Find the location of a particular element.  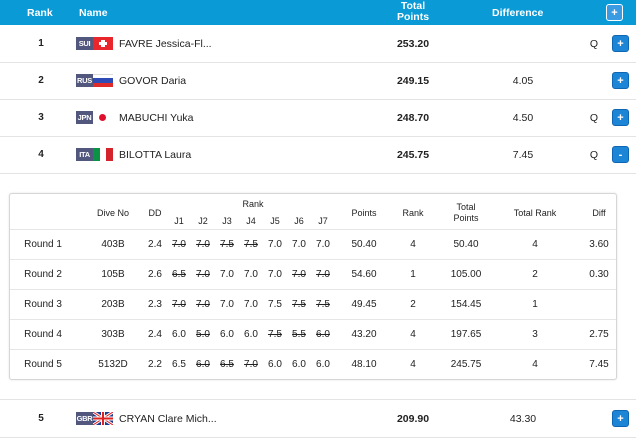

judge-score: 5.0 is located at coordinates (203, 334).